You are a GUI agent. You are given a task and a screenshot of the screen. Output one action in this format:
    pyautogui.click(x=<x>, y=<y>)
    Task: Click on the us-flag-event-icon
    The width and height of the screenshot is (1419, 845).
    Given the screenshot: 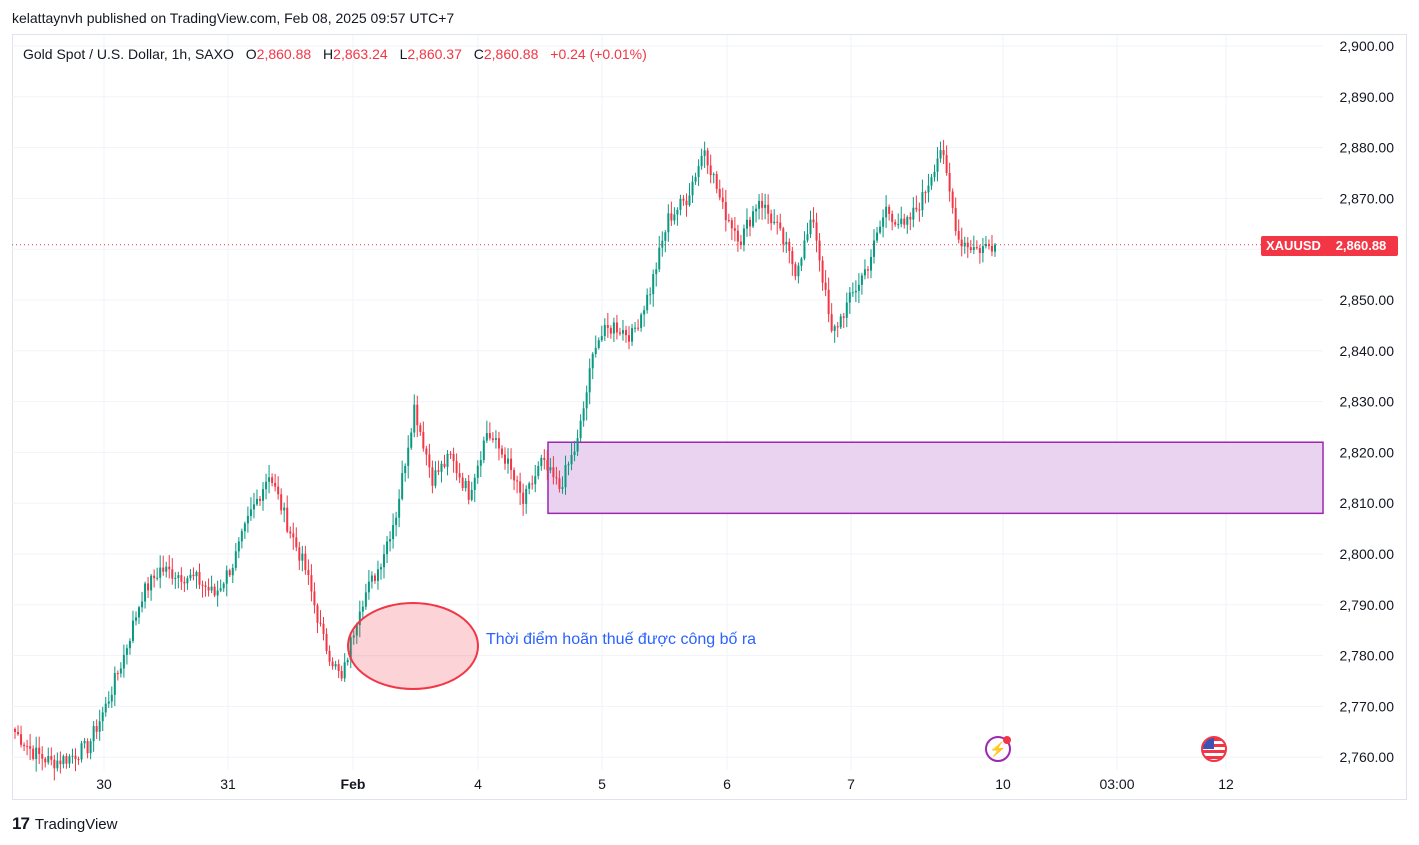 What is the action you would take?
    pyautogui.click(x=1214, y=749)
    